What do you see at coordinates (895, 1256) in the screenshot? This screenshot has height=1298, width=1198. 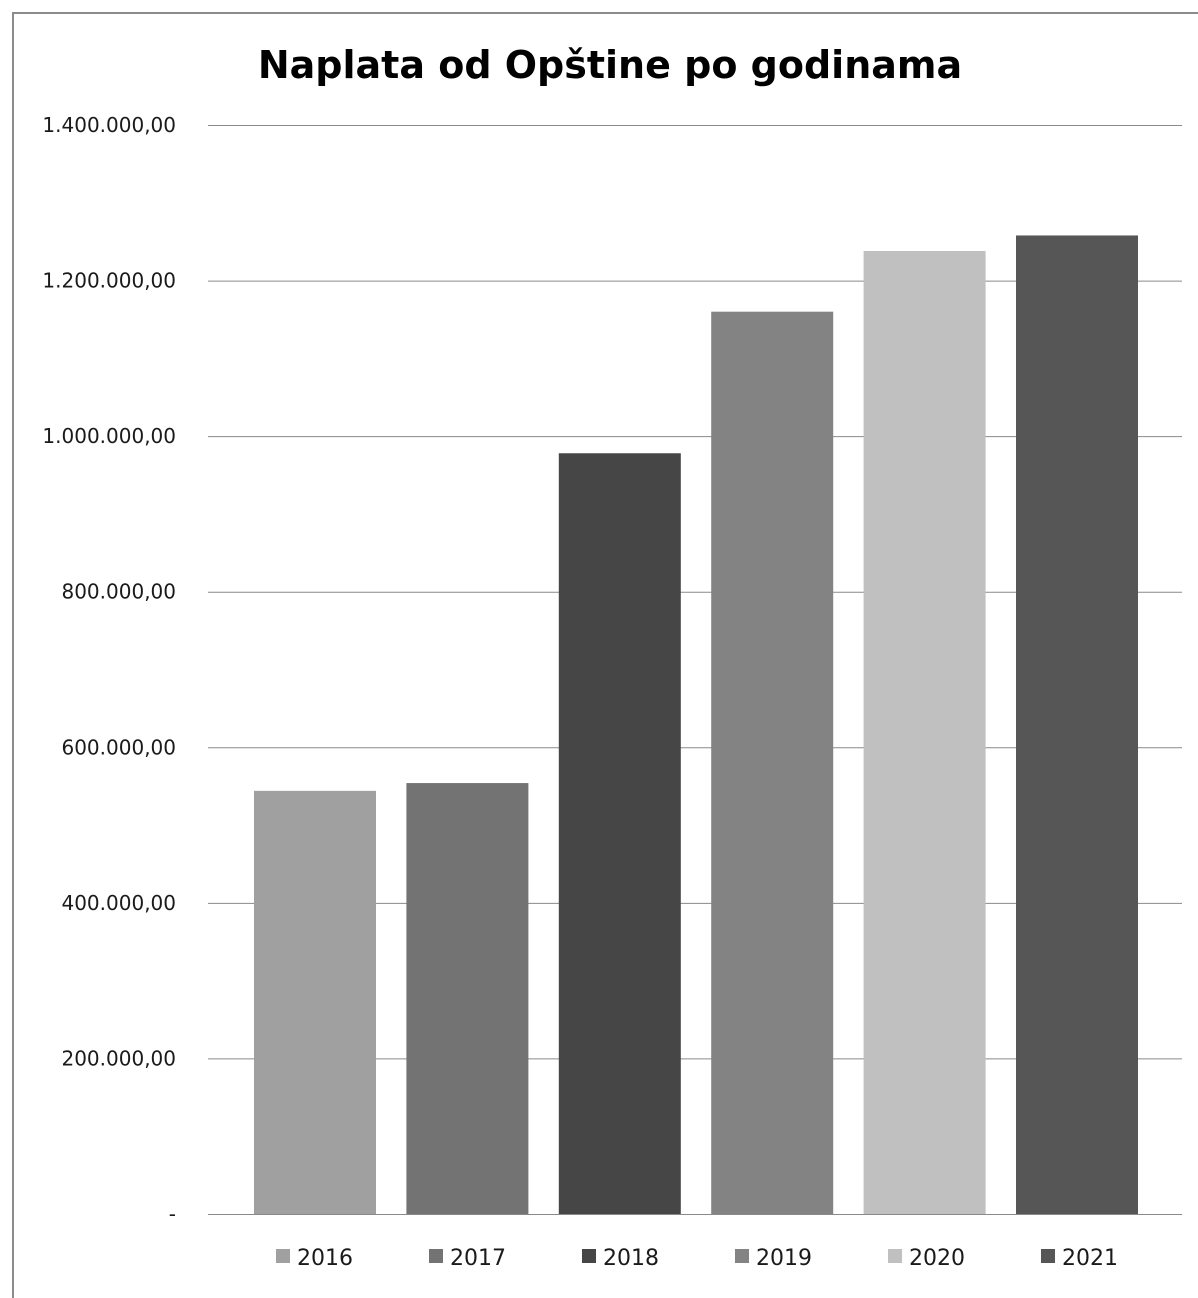 I see `legend-swatch-2020` at bounding box center [895, 1256].